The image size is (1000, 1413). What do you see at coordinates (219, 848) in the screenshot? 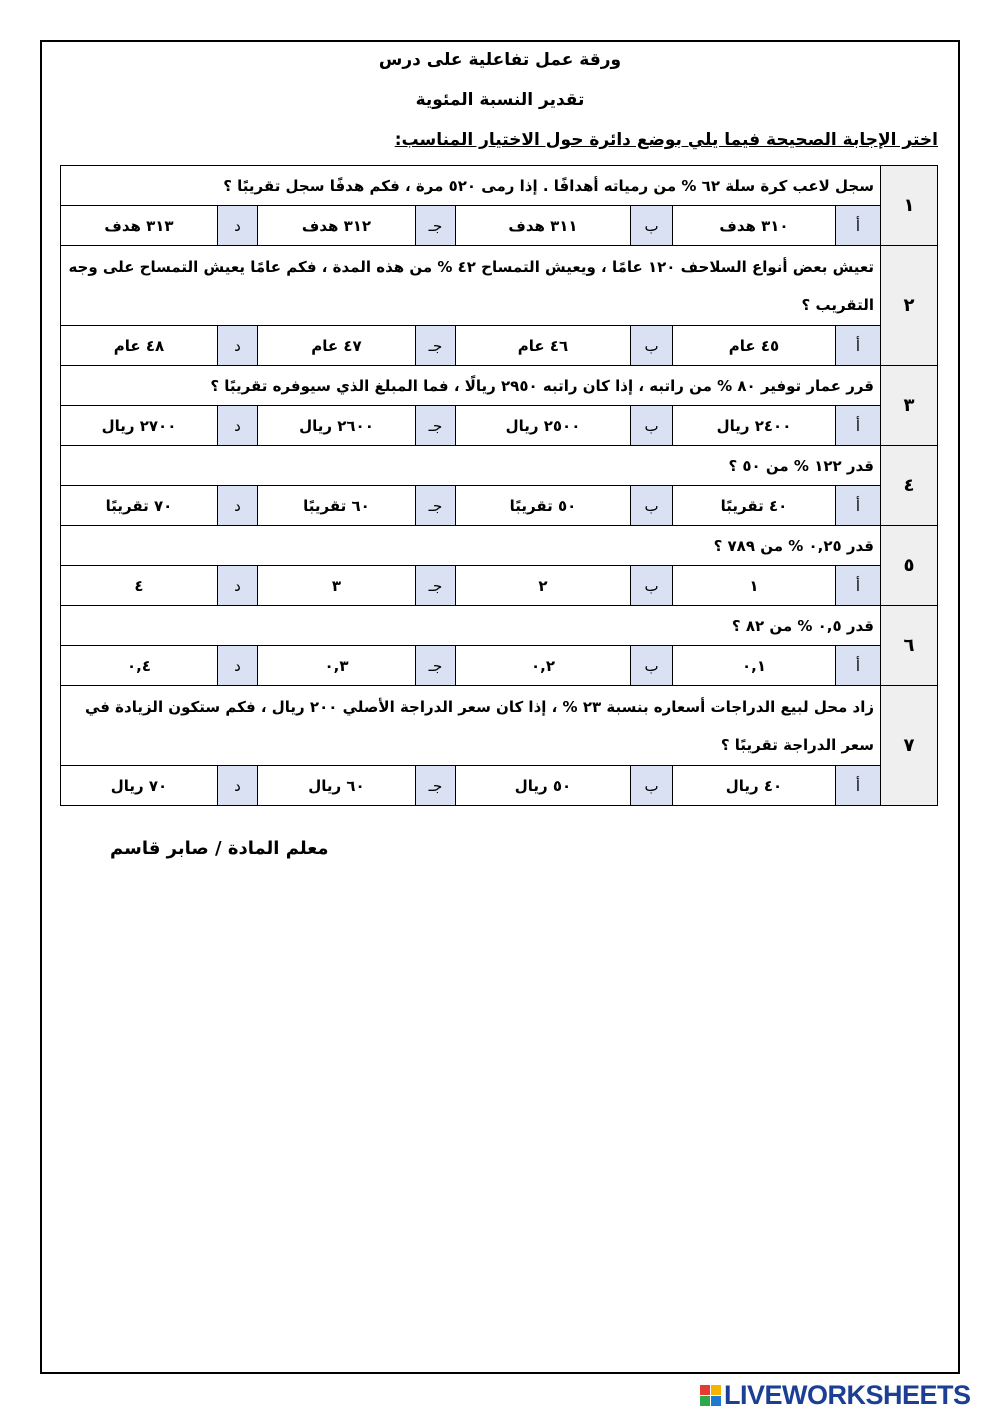
I see `teacher-signature: معلم المادة / صابر قاسم` at bounding box center [219, 848].